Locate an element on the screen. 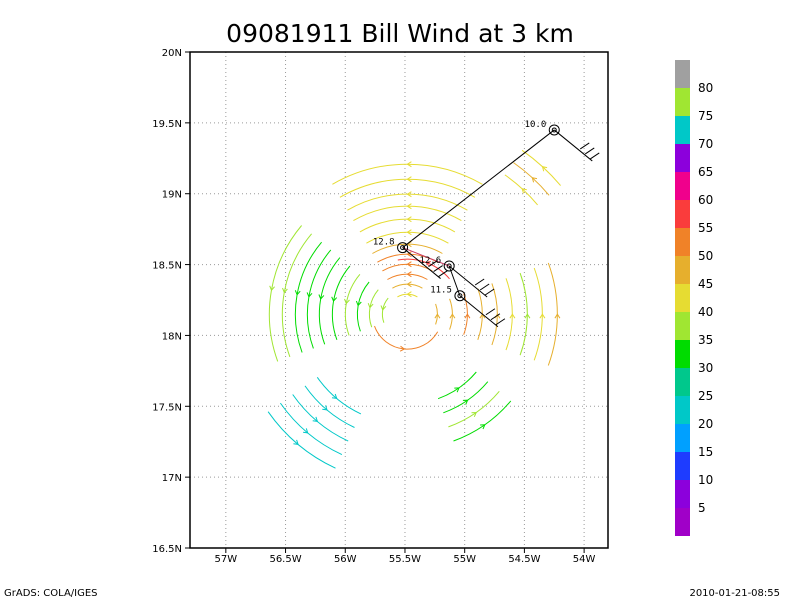 The image size is (800, 605). y-tick-label: 18N is located at coordinates (172, 336).